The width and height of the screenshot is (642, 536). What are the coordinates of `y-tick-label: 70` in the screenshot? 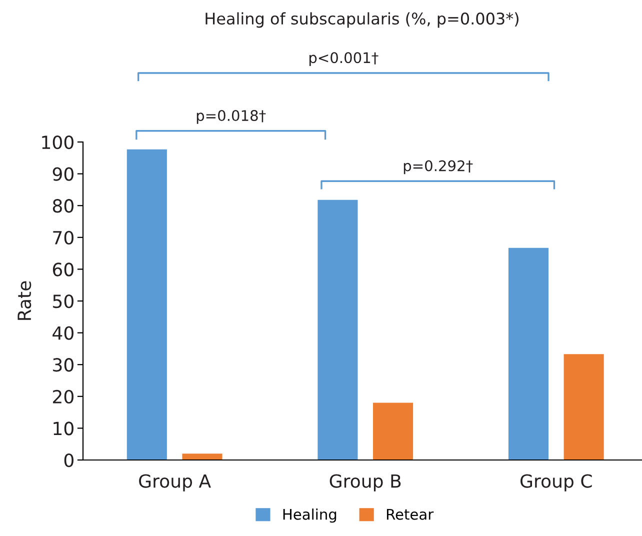 It's located at (63, 237).